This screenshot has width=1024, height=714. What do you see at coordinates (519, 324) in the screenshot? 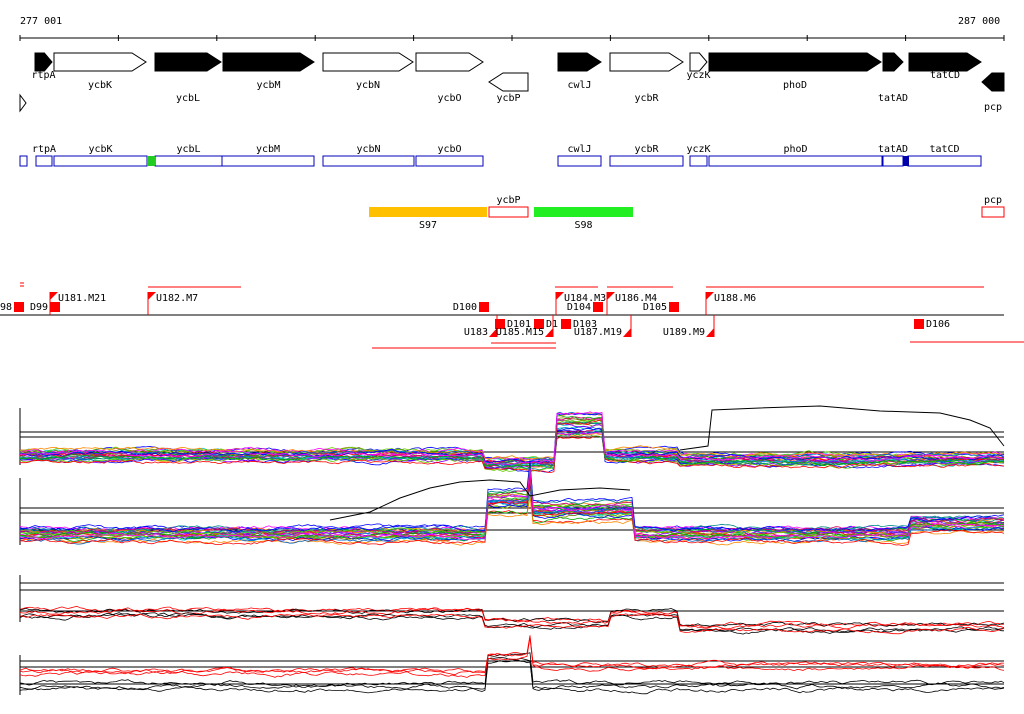
I see `feature-label: D101` at bounding box center [519, 324].